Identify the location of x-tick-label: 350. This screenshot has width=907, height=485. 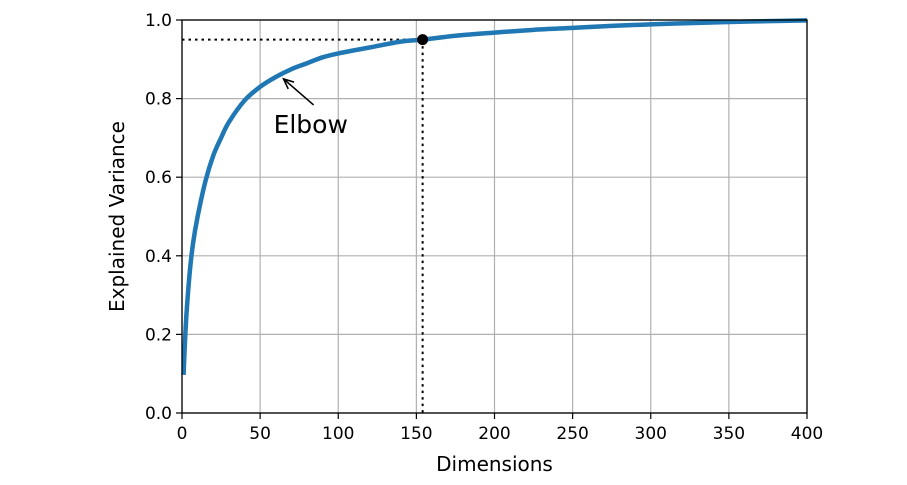
(729, 434).